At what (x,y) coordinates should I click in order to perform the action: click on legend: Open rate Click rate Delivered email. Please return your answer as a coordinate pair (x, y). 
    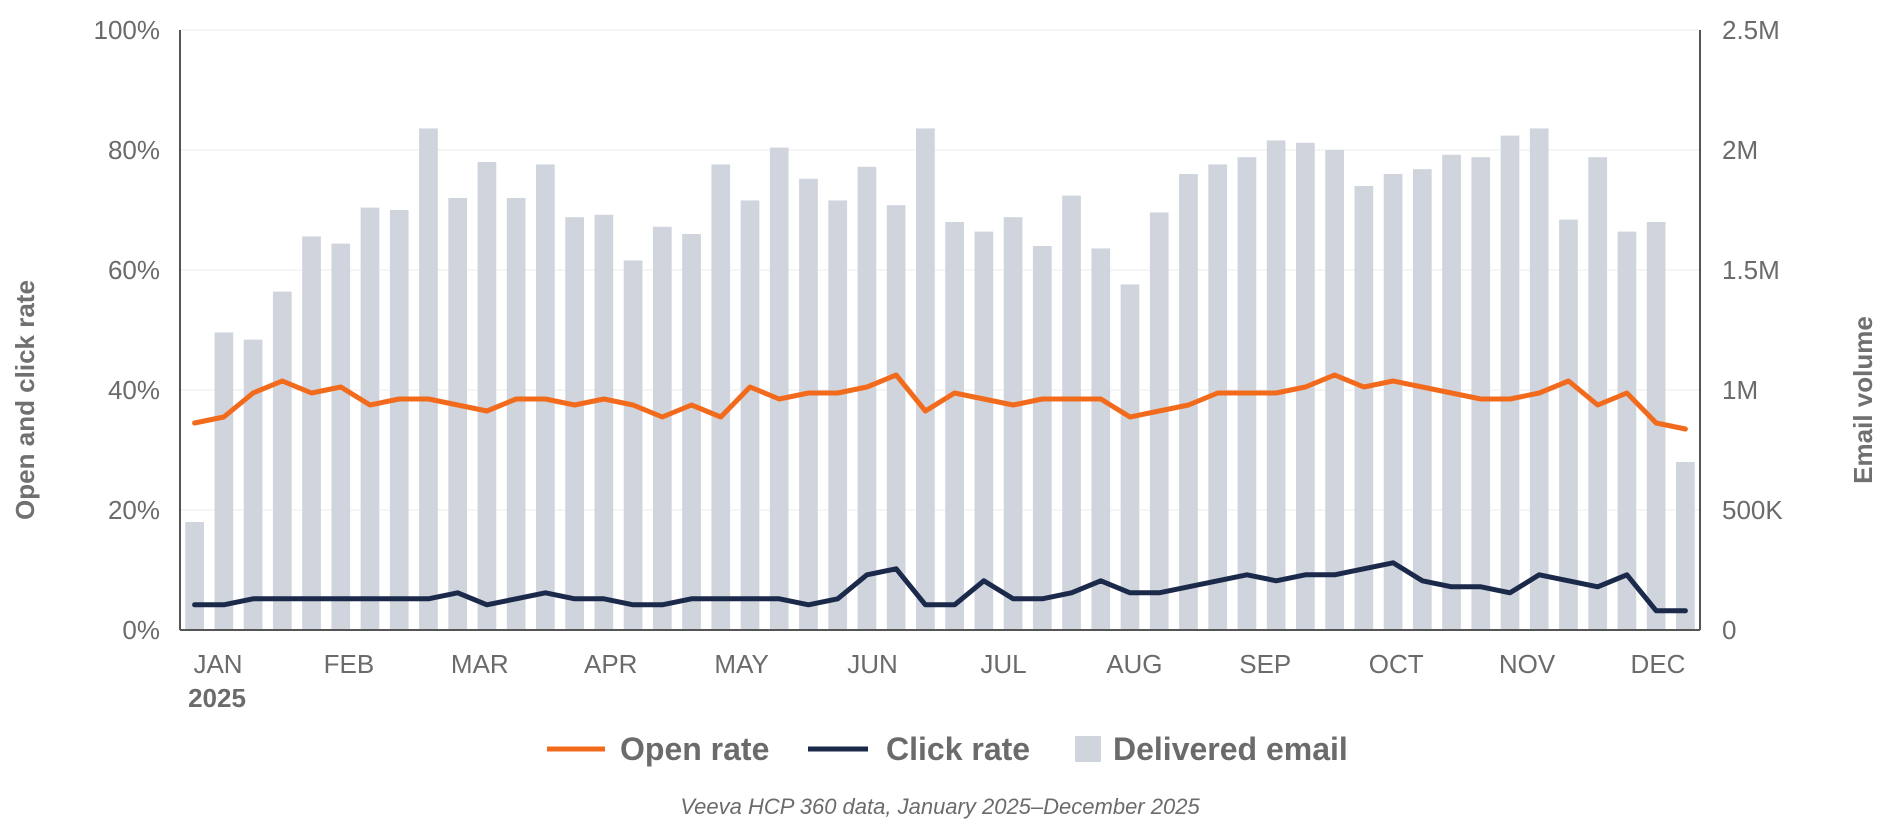
    Looking at the image, I should click on (947, 749).